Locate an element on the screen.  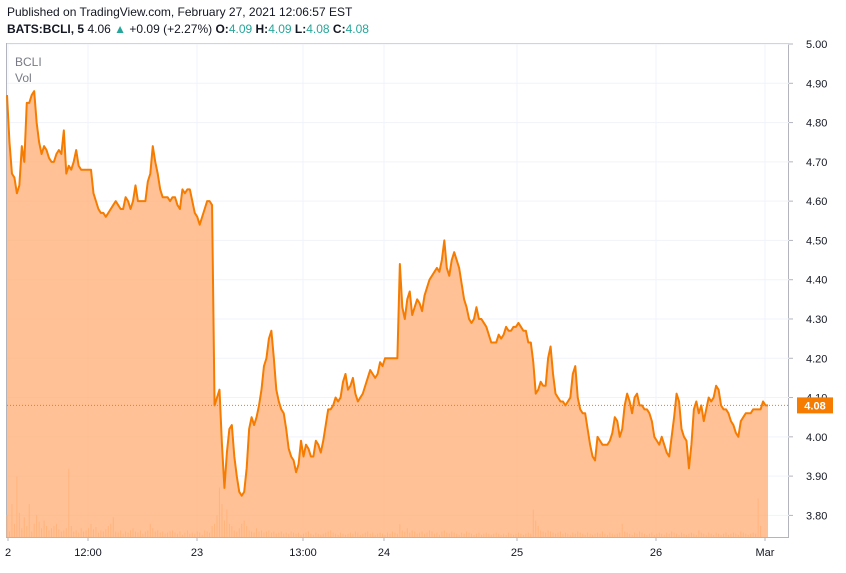
x-tick-label: 26 is located at coordinates (656, 553).